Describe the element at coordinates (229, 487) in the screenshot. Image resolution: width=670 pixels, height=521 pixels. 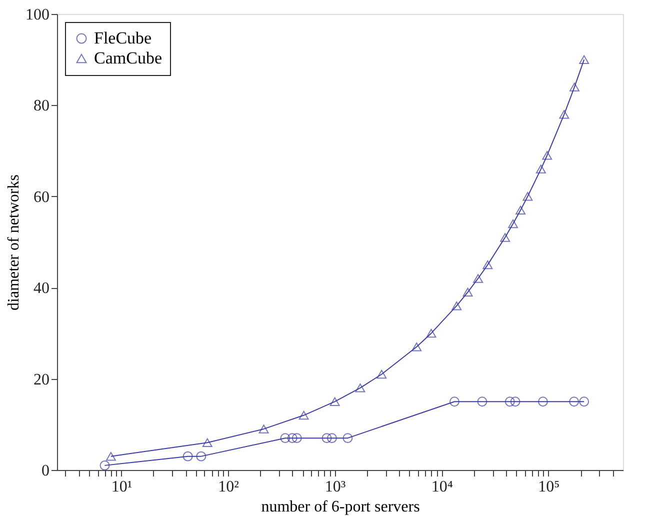
I see `x-tick-label: 10²` at that location.